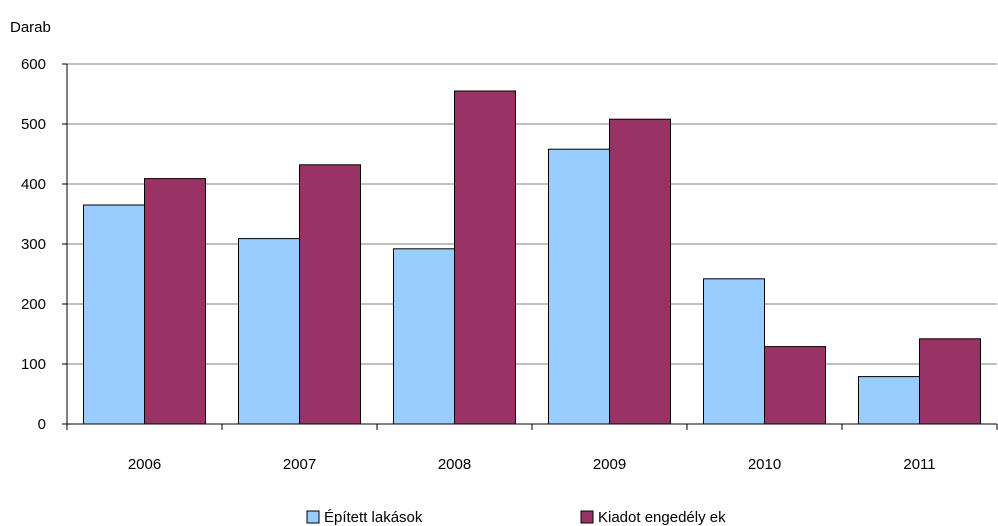 The width and height of the screenshot is (998, 526). I want to click on y-tick-label: 200, so click(33, 304).